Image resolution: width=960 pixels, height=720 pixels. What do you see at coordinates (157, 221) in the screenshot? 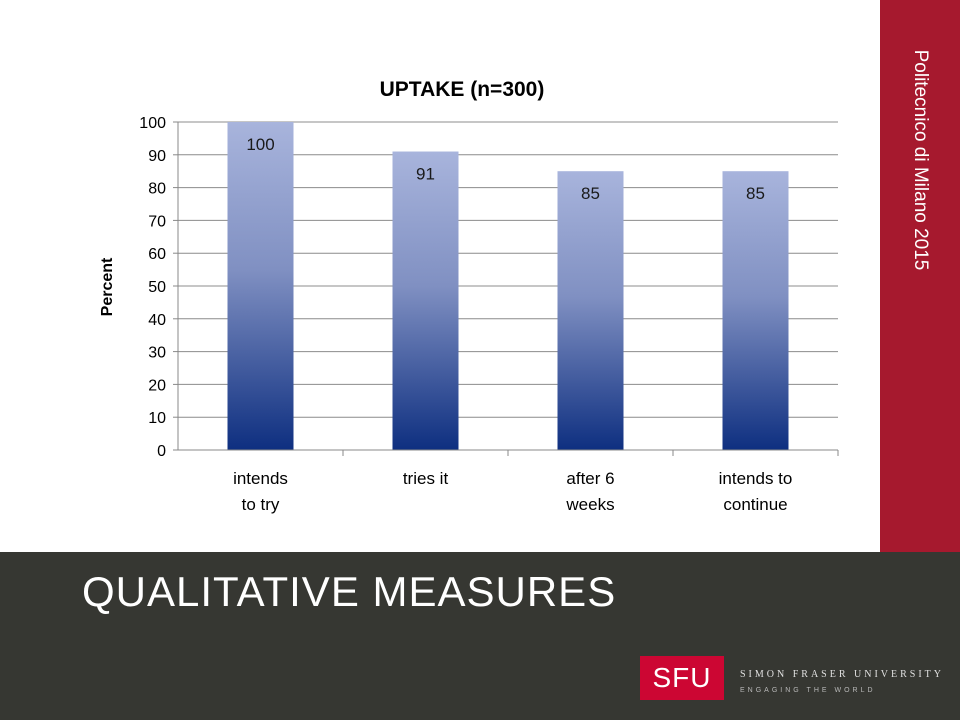
I see `y-tick-label: 70` at bounding box center [157, 221].